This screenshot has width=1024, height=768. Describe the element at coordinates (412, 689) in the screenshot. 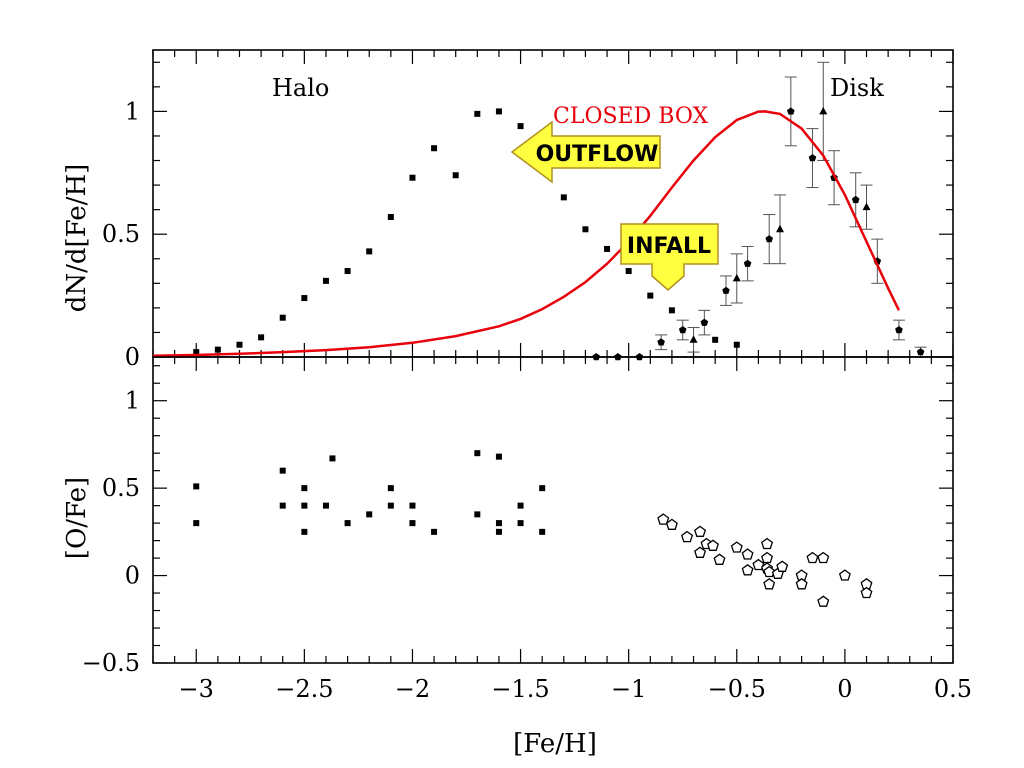

I see `x-tick-label: −2` at that location.